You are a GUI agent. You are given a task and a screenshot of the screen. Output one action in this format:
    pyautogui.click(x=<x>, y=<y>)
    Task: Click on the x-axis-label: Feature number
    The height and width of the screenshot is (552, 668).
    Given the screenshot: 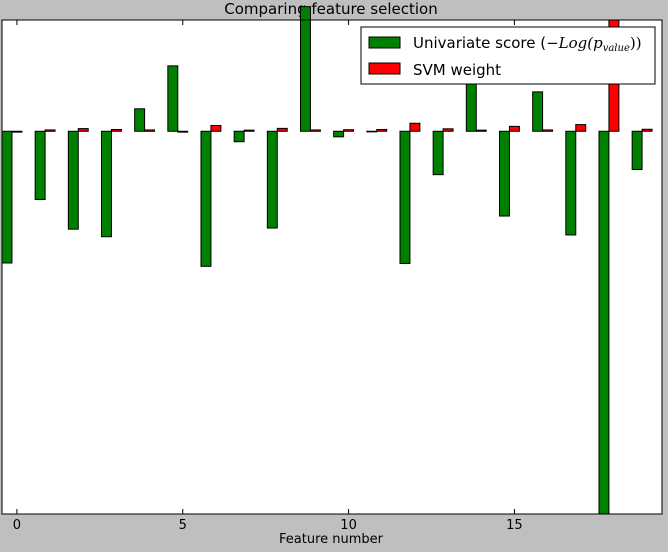 What is the action you would take?
    pyautogui.click(x=331, y=539)
    